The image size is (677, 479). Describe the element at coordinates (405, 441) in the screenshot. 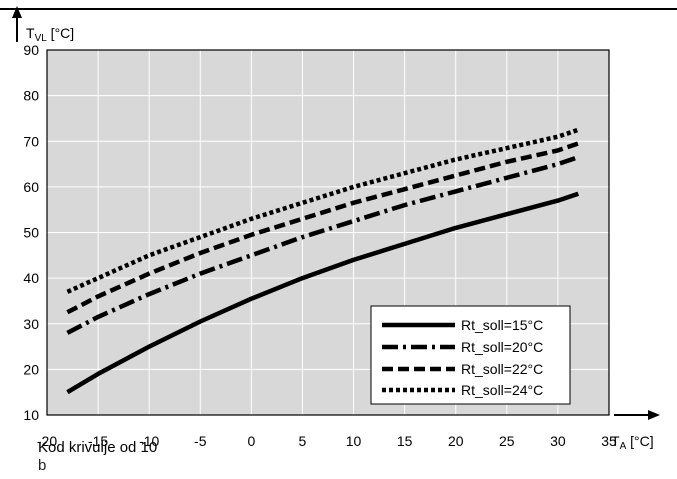

I see `x-tick-label: 15` at that location.